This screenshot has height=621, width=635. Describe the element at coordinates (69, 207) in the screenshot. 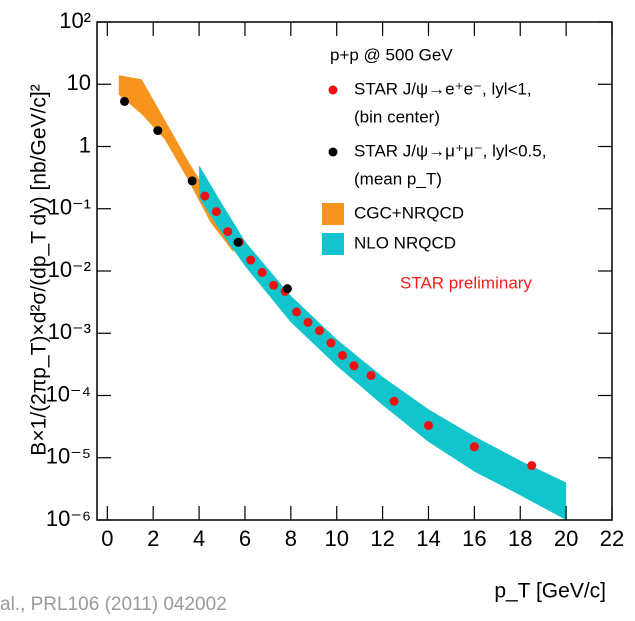

I see `y-tick-label: 10⁻¹` at that location.